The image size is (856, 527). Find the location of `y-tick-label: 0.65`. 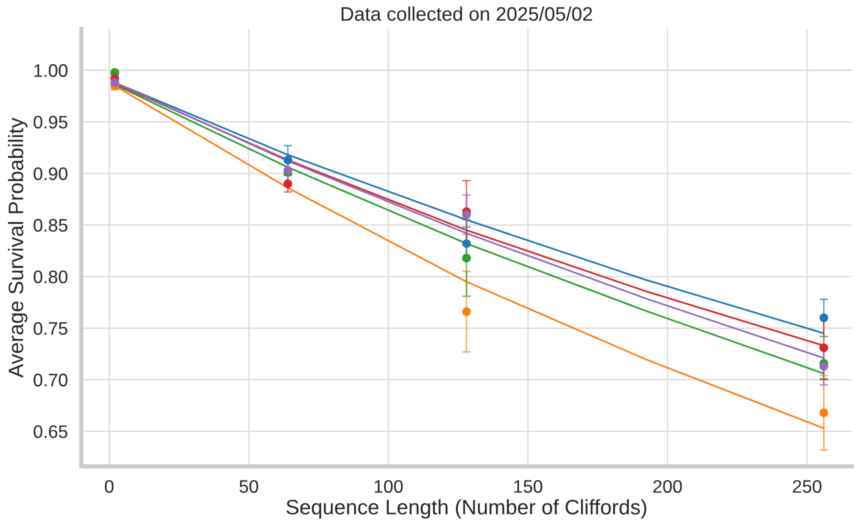

y-tick-label: 0.65 is located at coordinates (51, 431).